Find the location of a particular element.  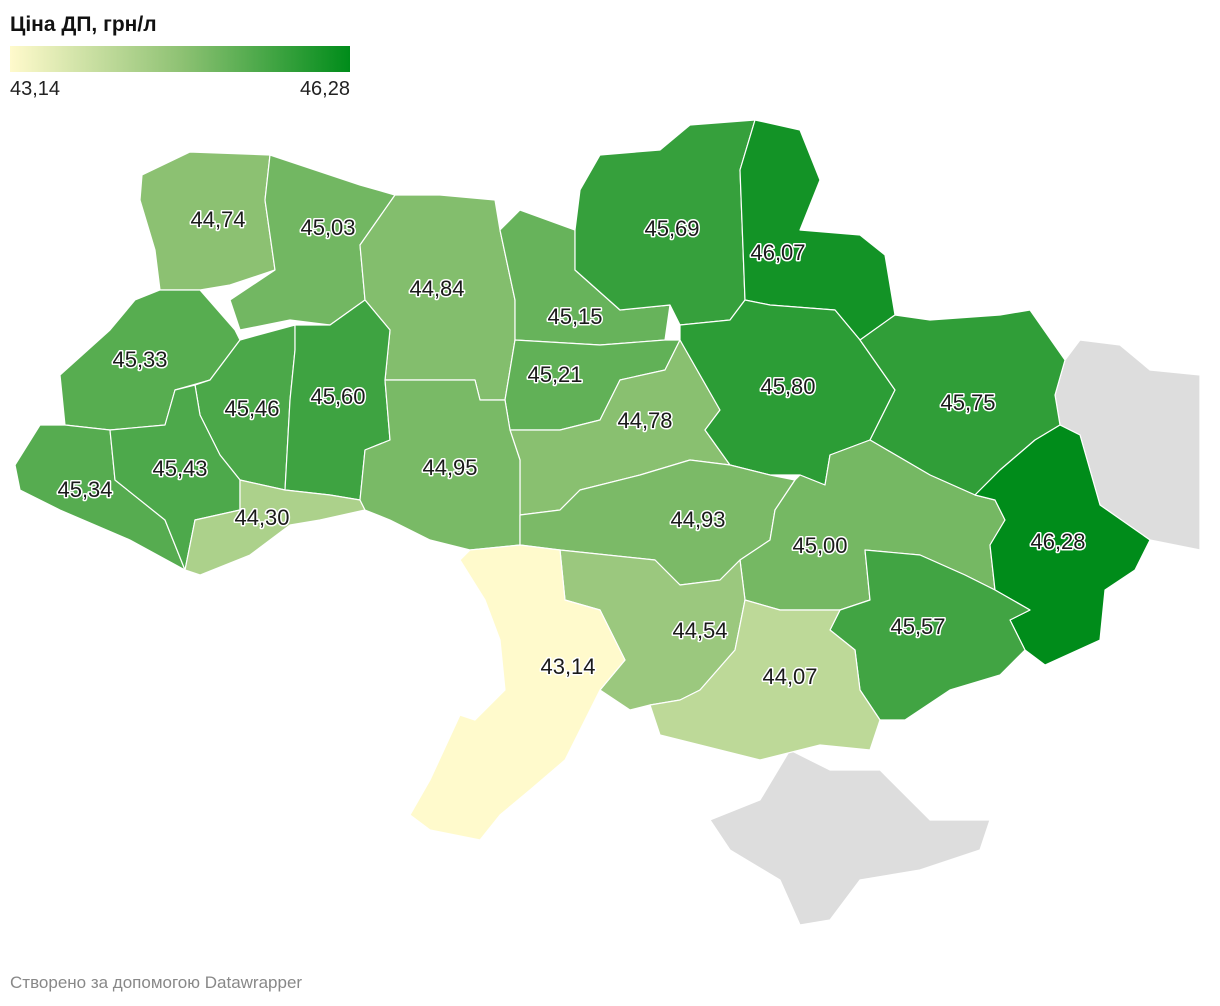

value-label: 45,60 is located at coordinates (337, 396).